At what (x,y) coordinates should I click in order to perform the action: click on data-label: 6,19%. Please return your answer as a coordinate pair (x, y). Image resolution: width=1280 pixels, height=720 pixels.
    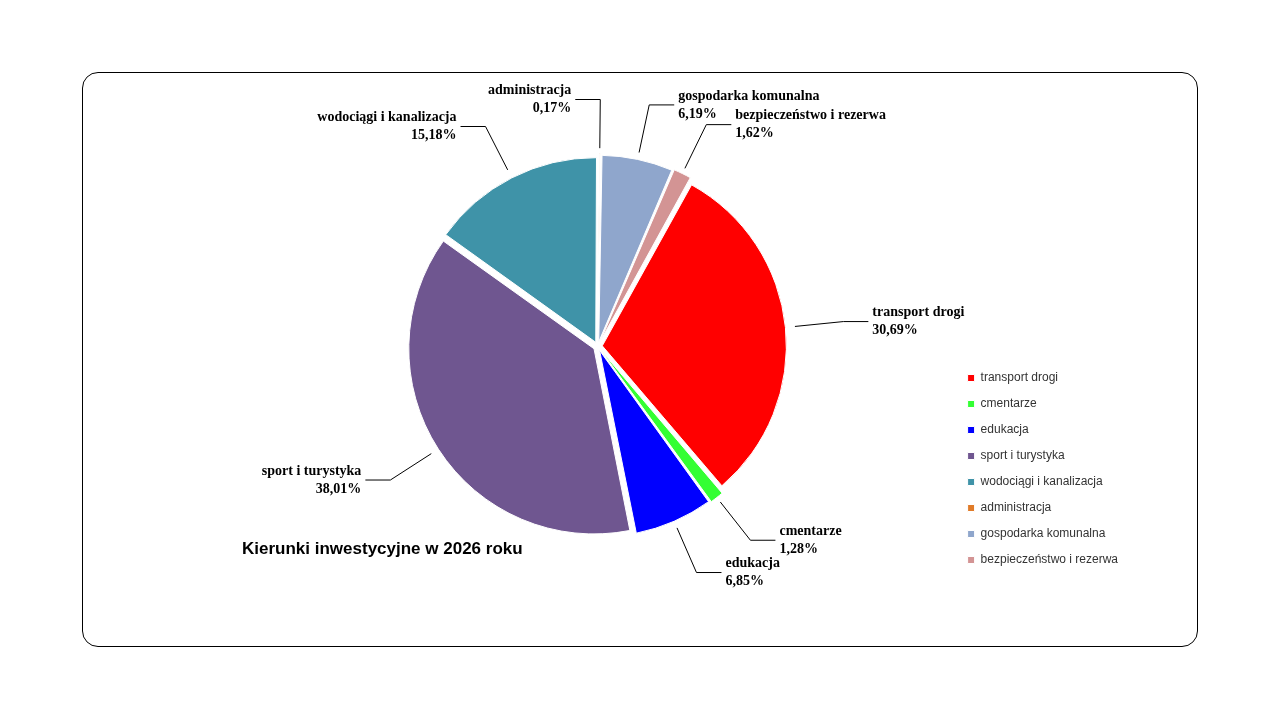
    Looking at the image, I should click on (697, 113).